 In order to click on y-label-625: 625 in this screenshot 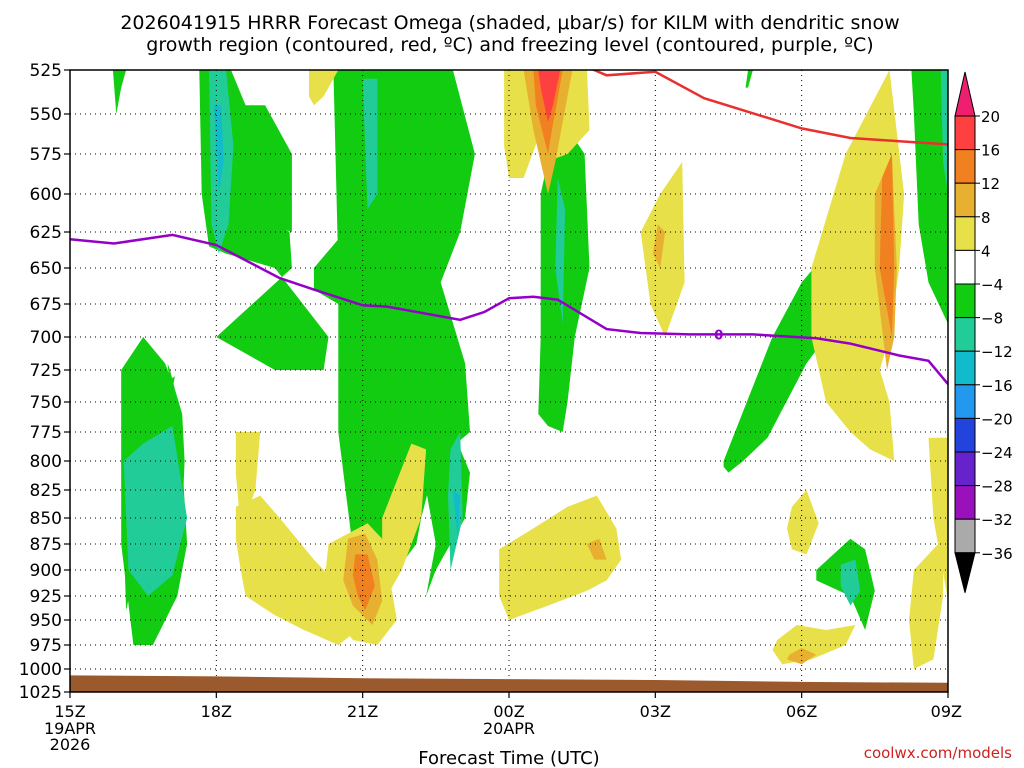, I will do `click(46, 233)`.